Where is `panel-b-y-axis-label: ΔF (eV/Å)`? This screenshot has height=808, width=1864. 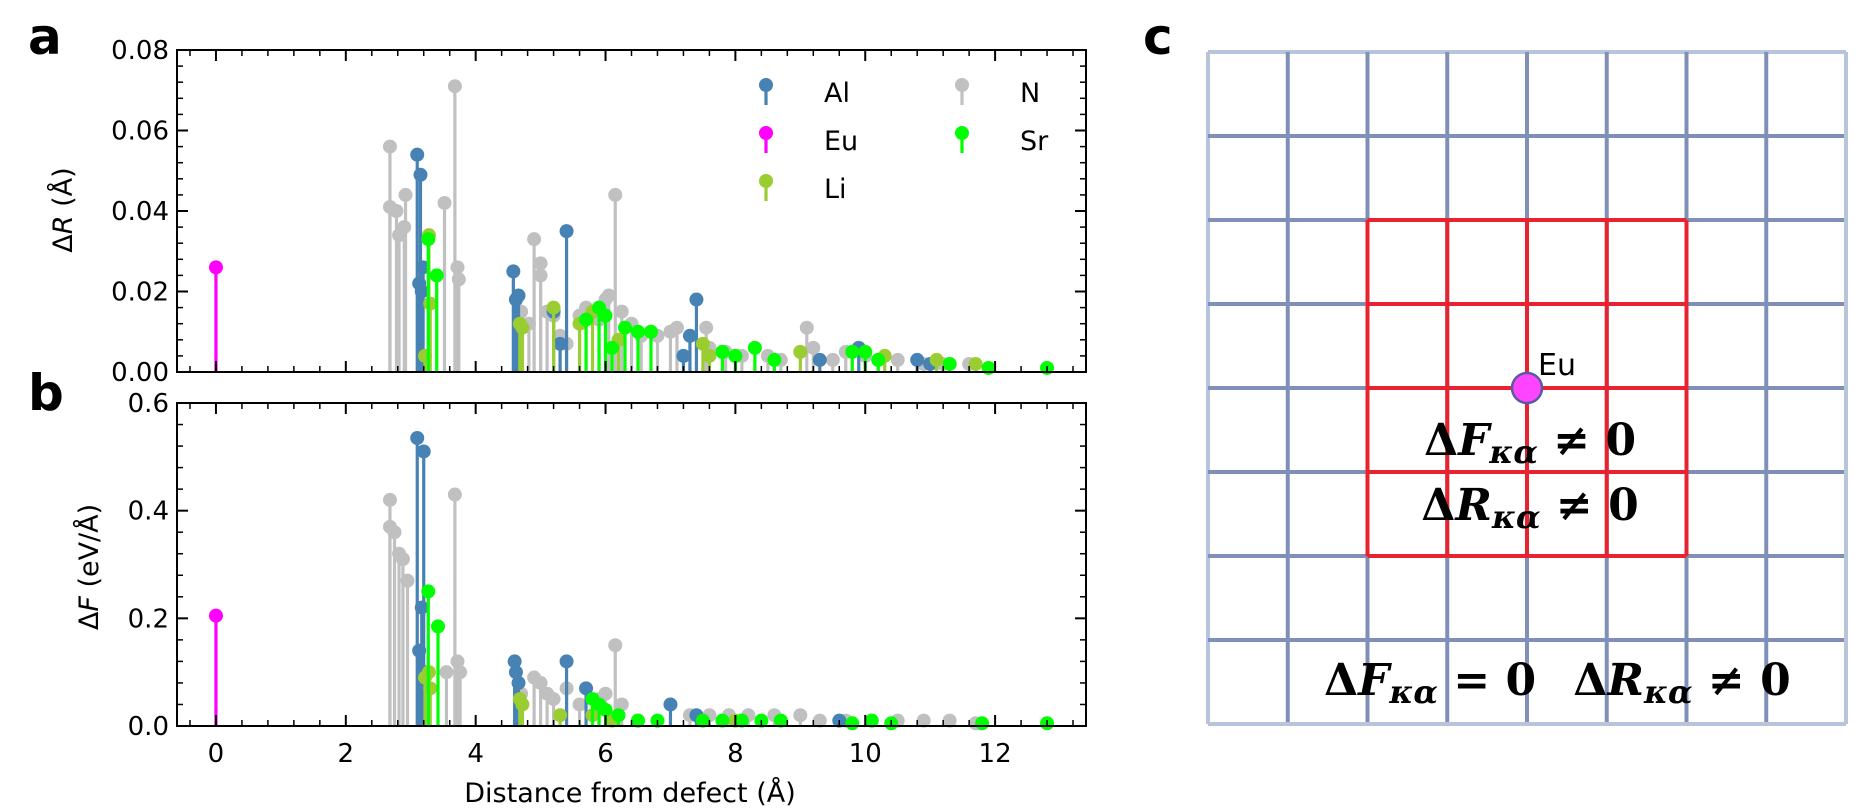 panel-b-y-axis-label: ΔF (eV/Å) is located at coordinates (89, 567).